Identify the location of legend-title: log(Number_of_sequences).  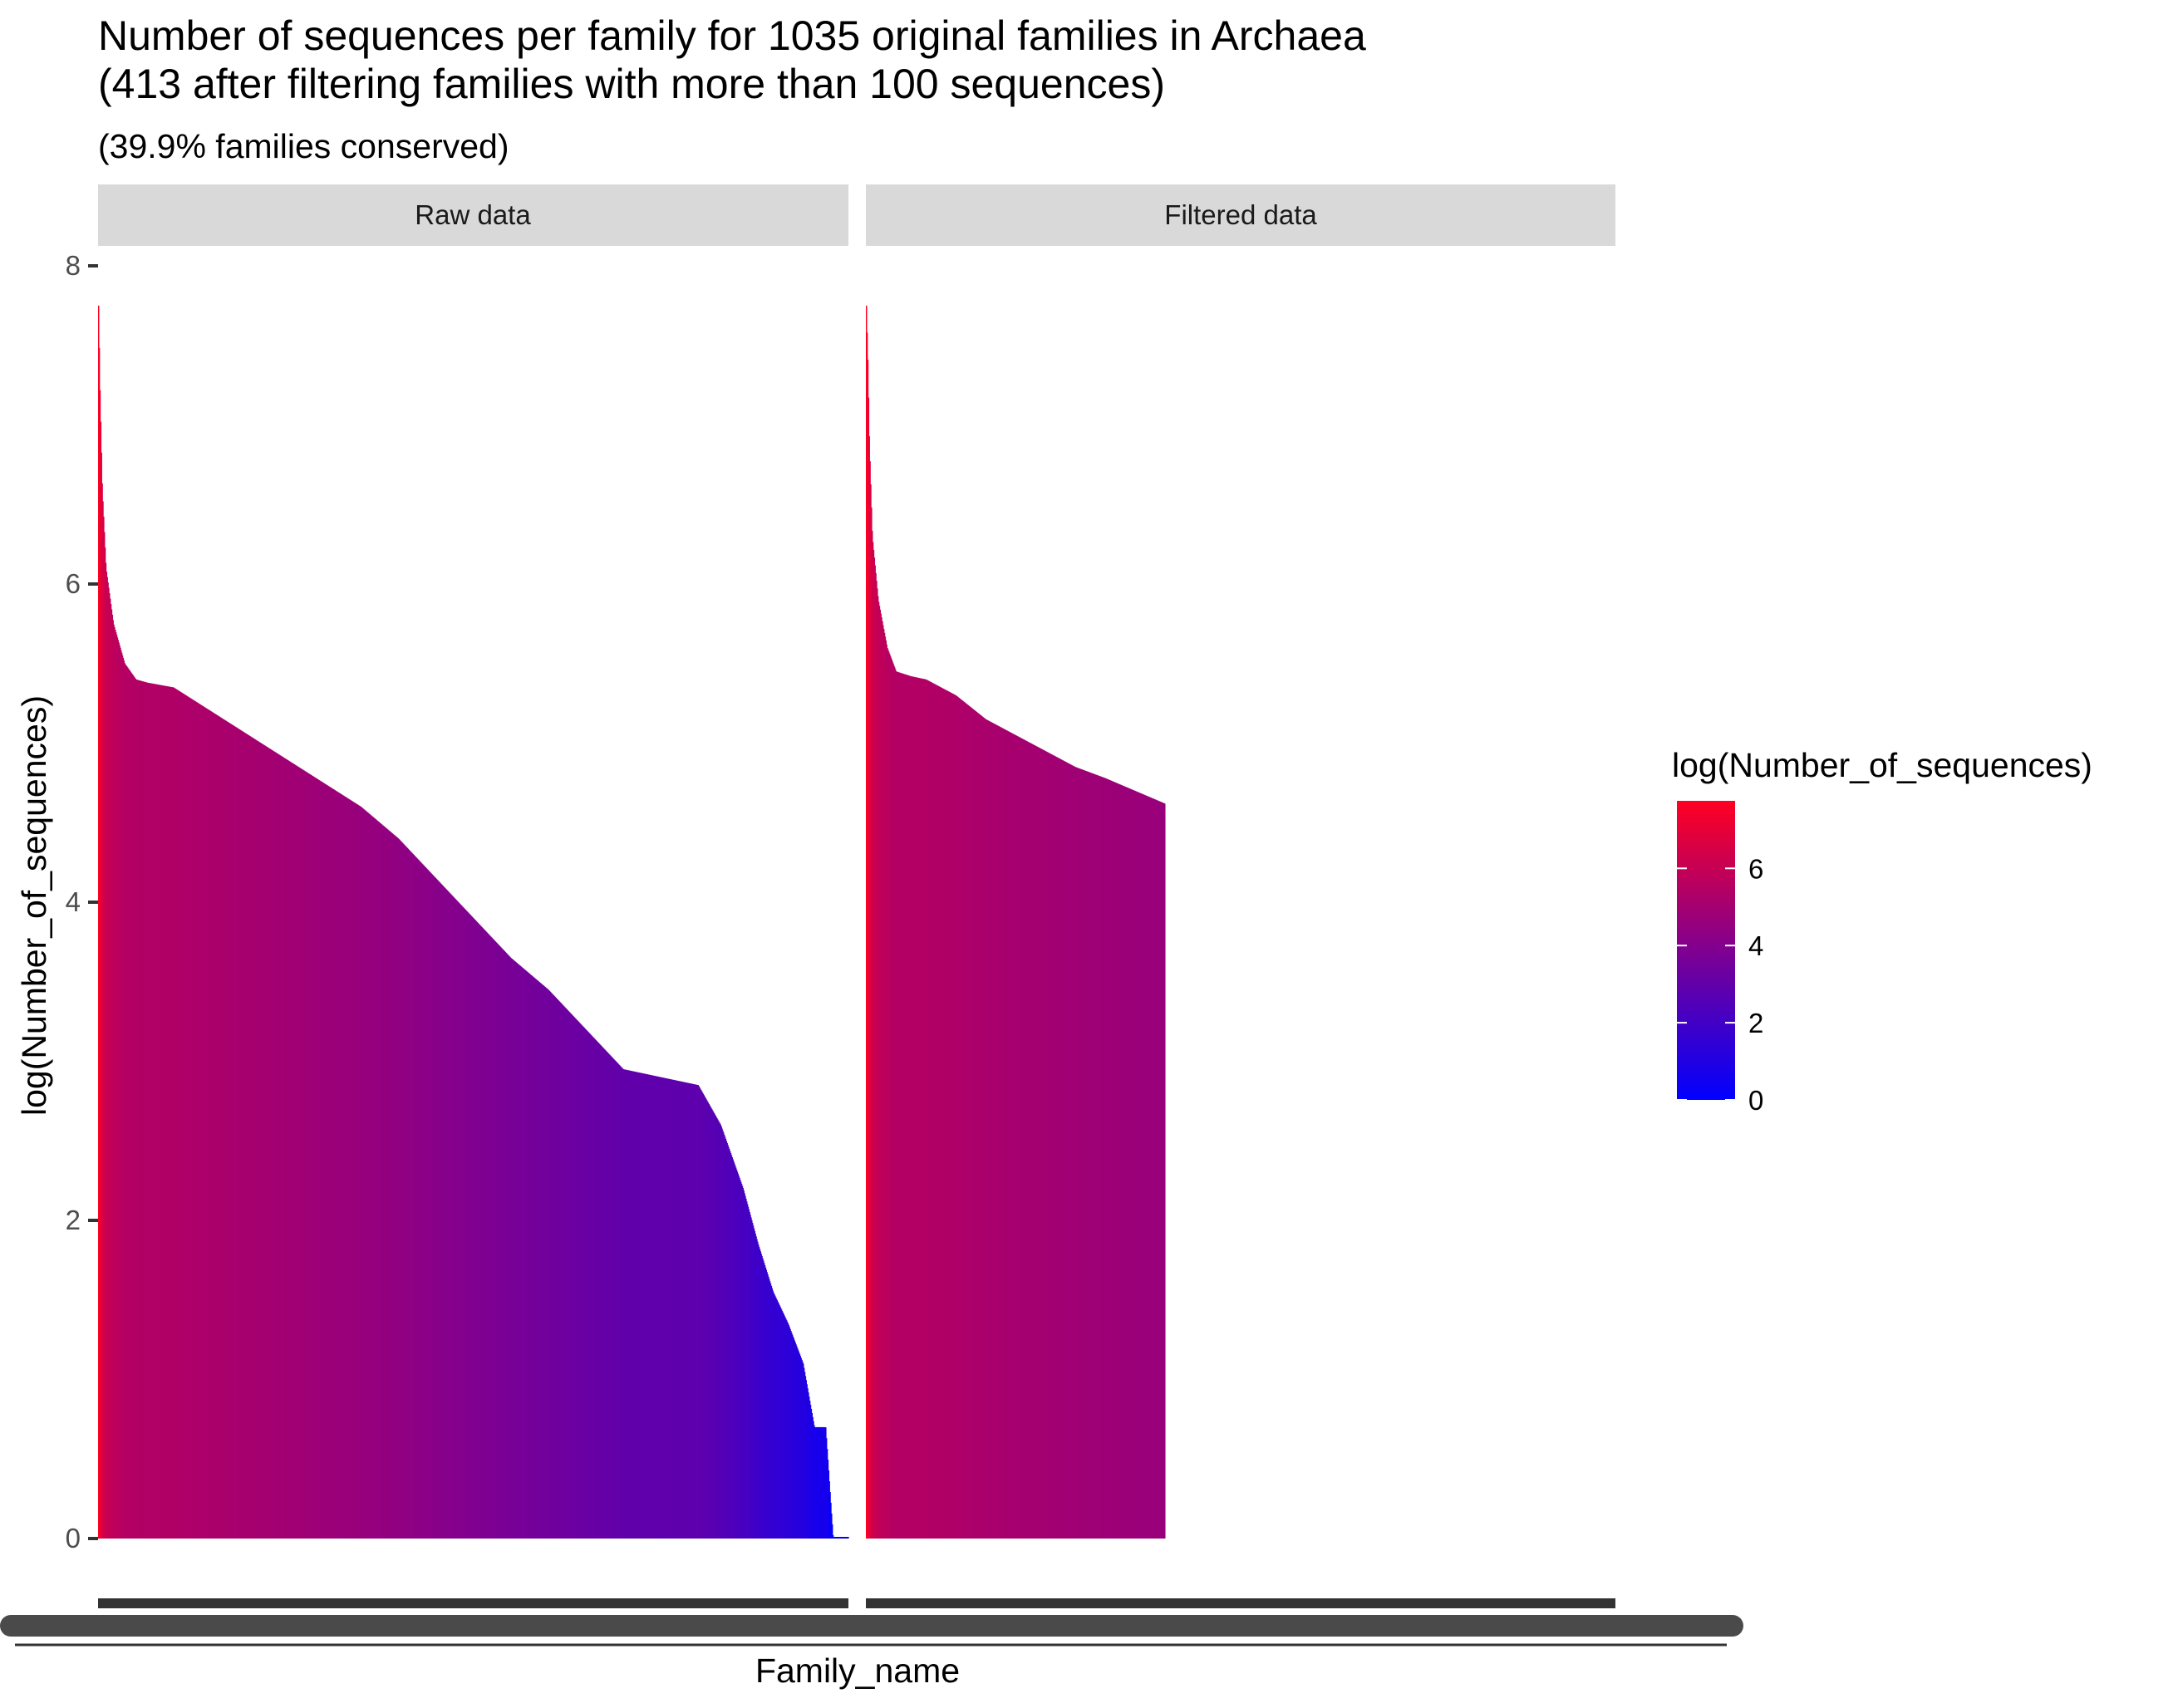
(1882, 765).